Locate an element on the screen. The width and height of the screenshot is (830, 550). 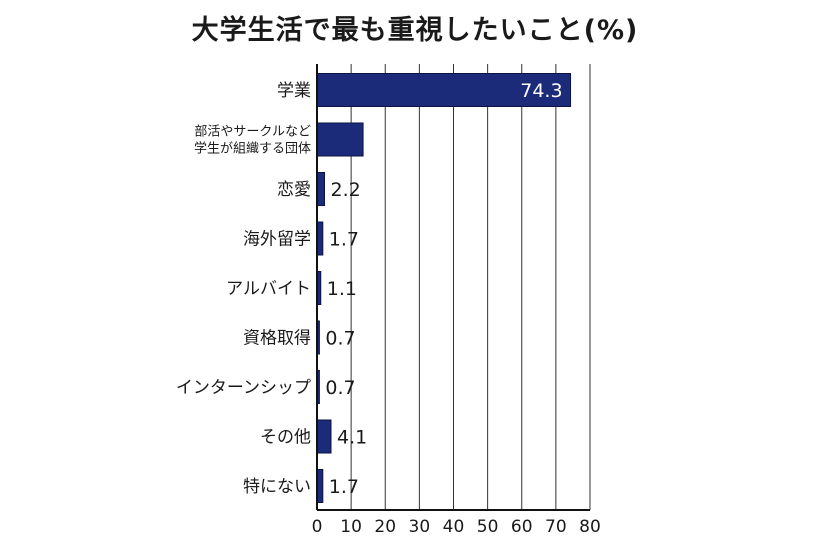
category-label: 学業 is located at coordinates (294, 91).